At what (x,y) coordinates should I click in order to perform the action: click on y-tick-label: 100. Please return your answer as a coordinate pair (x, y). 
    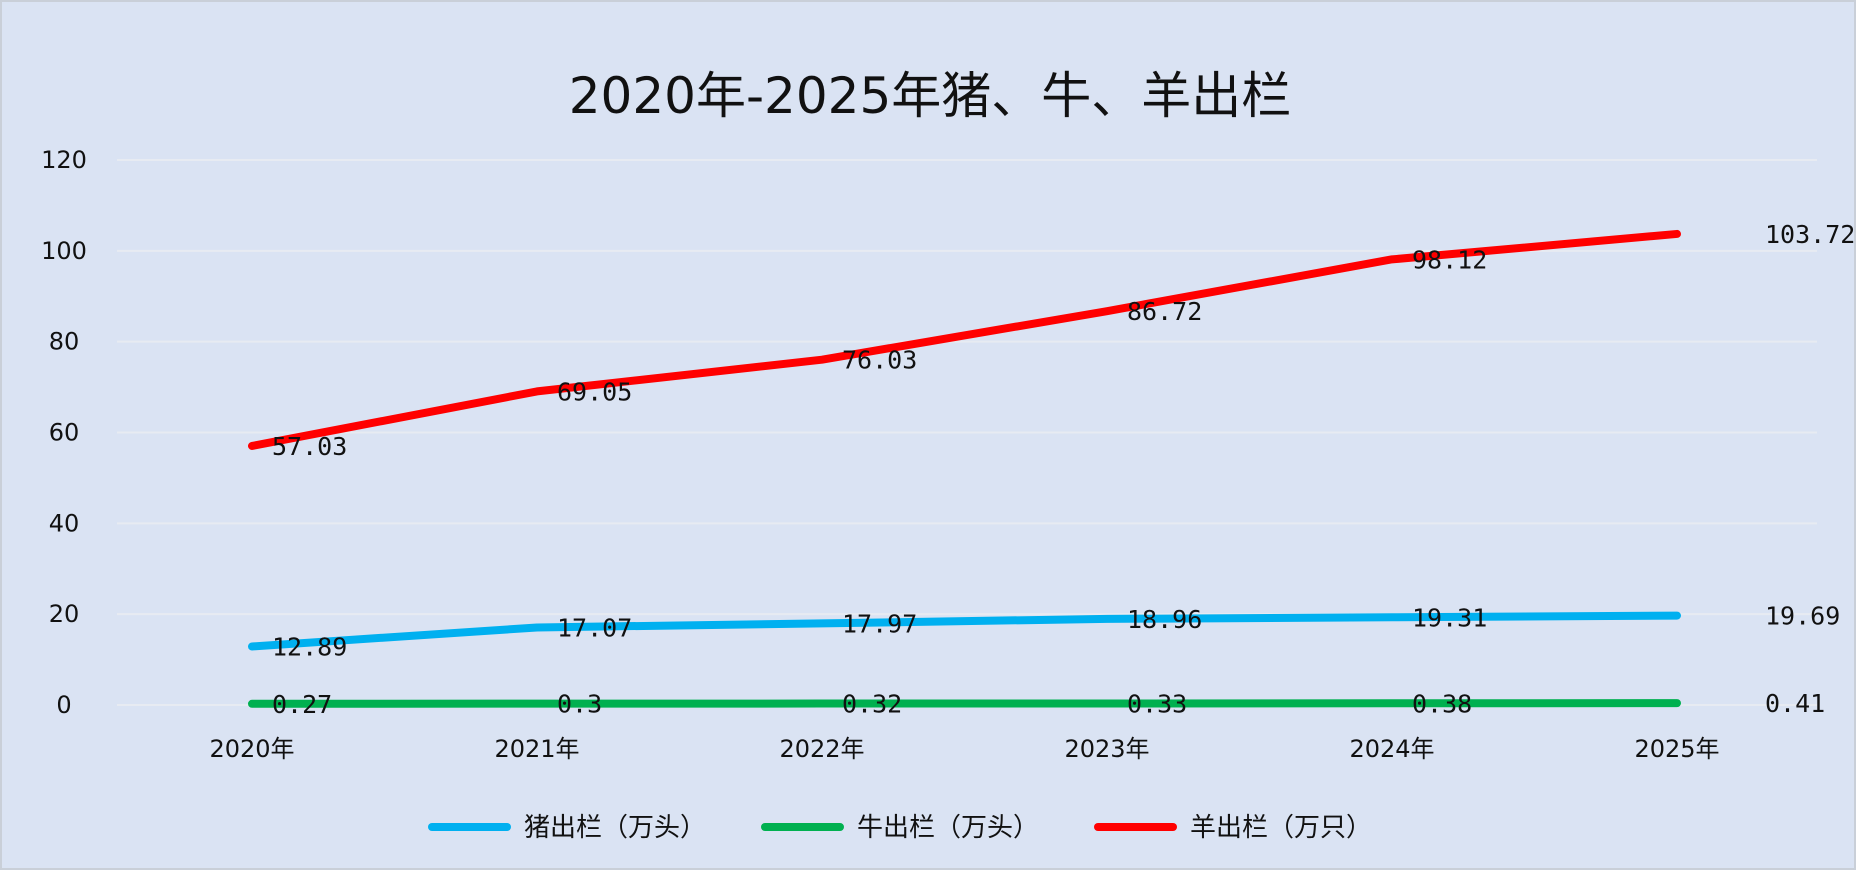
    Looking at the image, I should click on (64, 251).